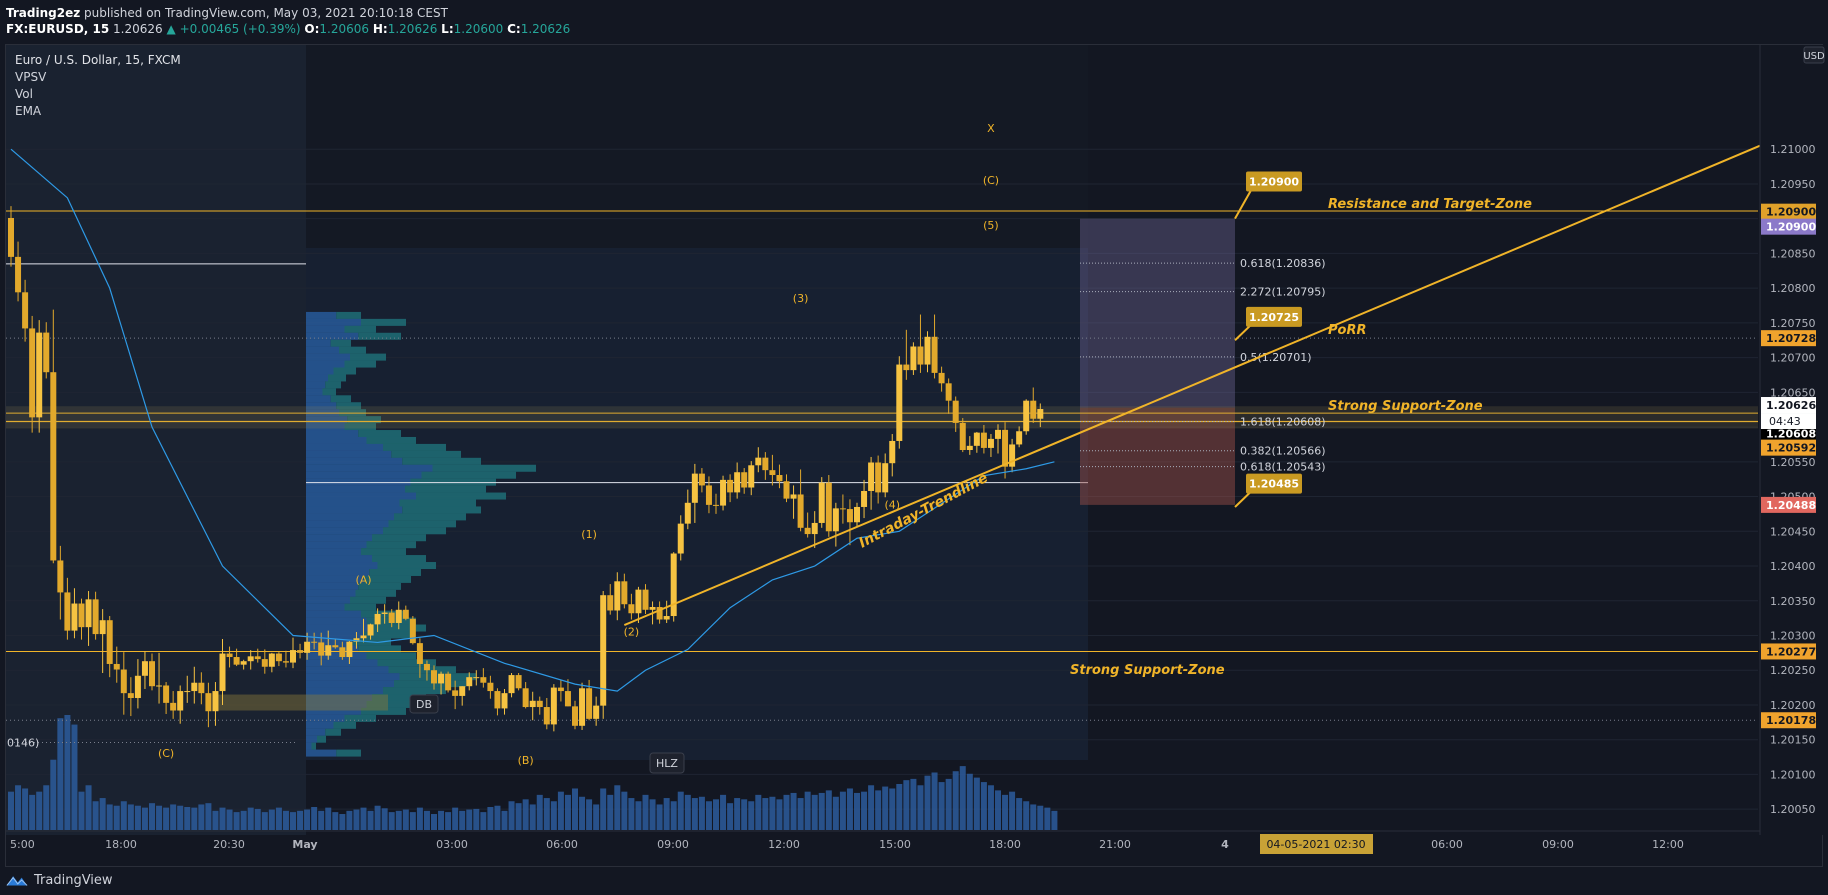 This screenshot has width=1828, height=895. What do you see at coordinates (1791, 227) in the screenshot?
I see `price-axis-label: 1.20900` at bounding box center [1791, 227].